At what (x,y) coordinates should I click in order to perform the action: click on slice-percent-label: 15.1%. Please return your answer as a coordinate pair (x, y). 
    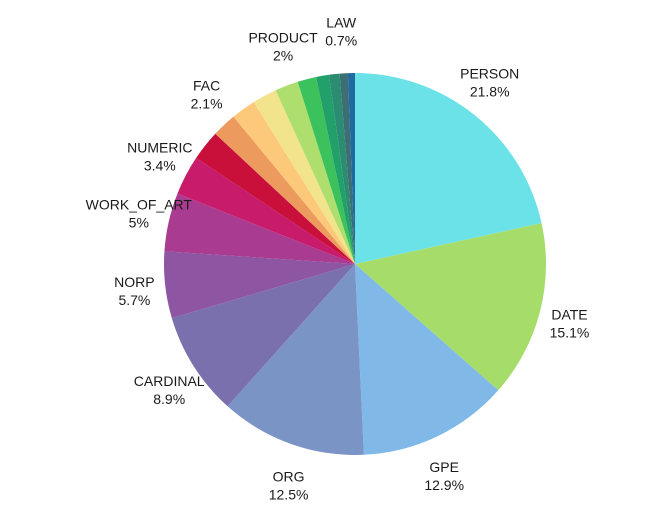
    Looking at the image, I should click on (570, 333).